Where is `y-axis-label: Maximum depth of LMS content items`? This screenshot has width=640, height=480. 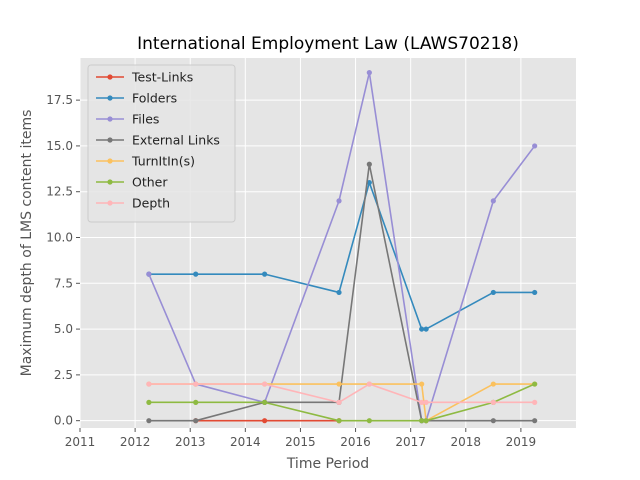 y-axis-label: Maximum depth of LMS content items is located at coordinates (27, 243).